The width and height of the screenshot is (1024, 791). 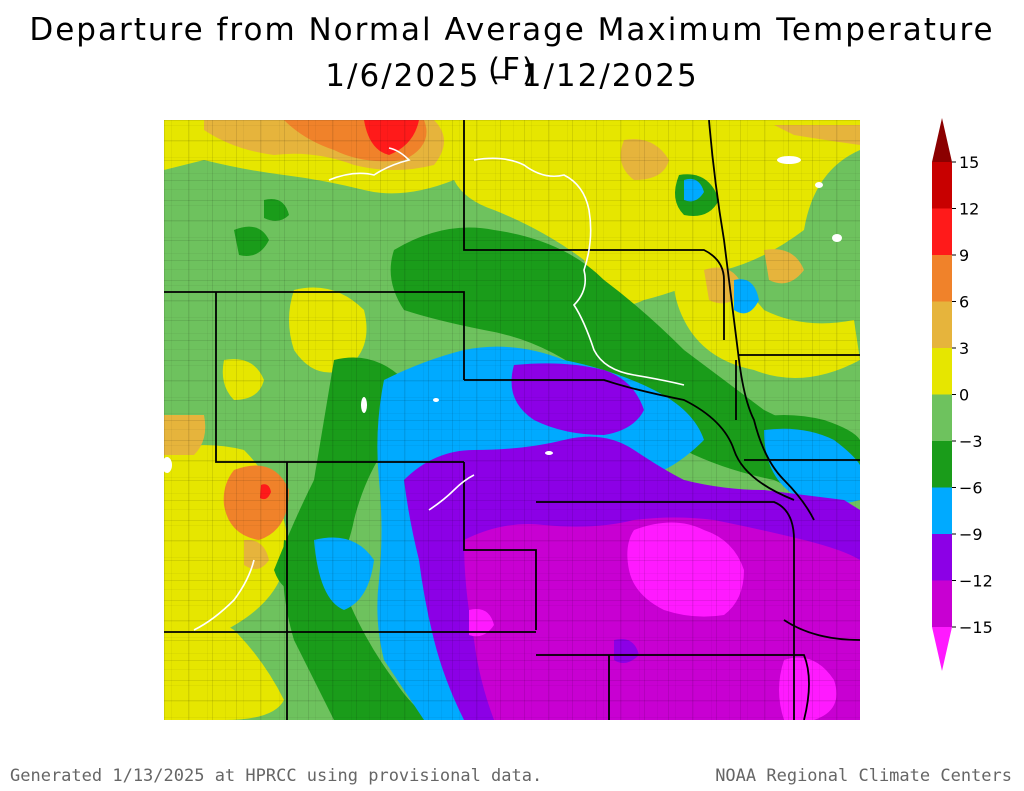 I want to click on legend-tick-label: −15, so click(x=976, y=627).